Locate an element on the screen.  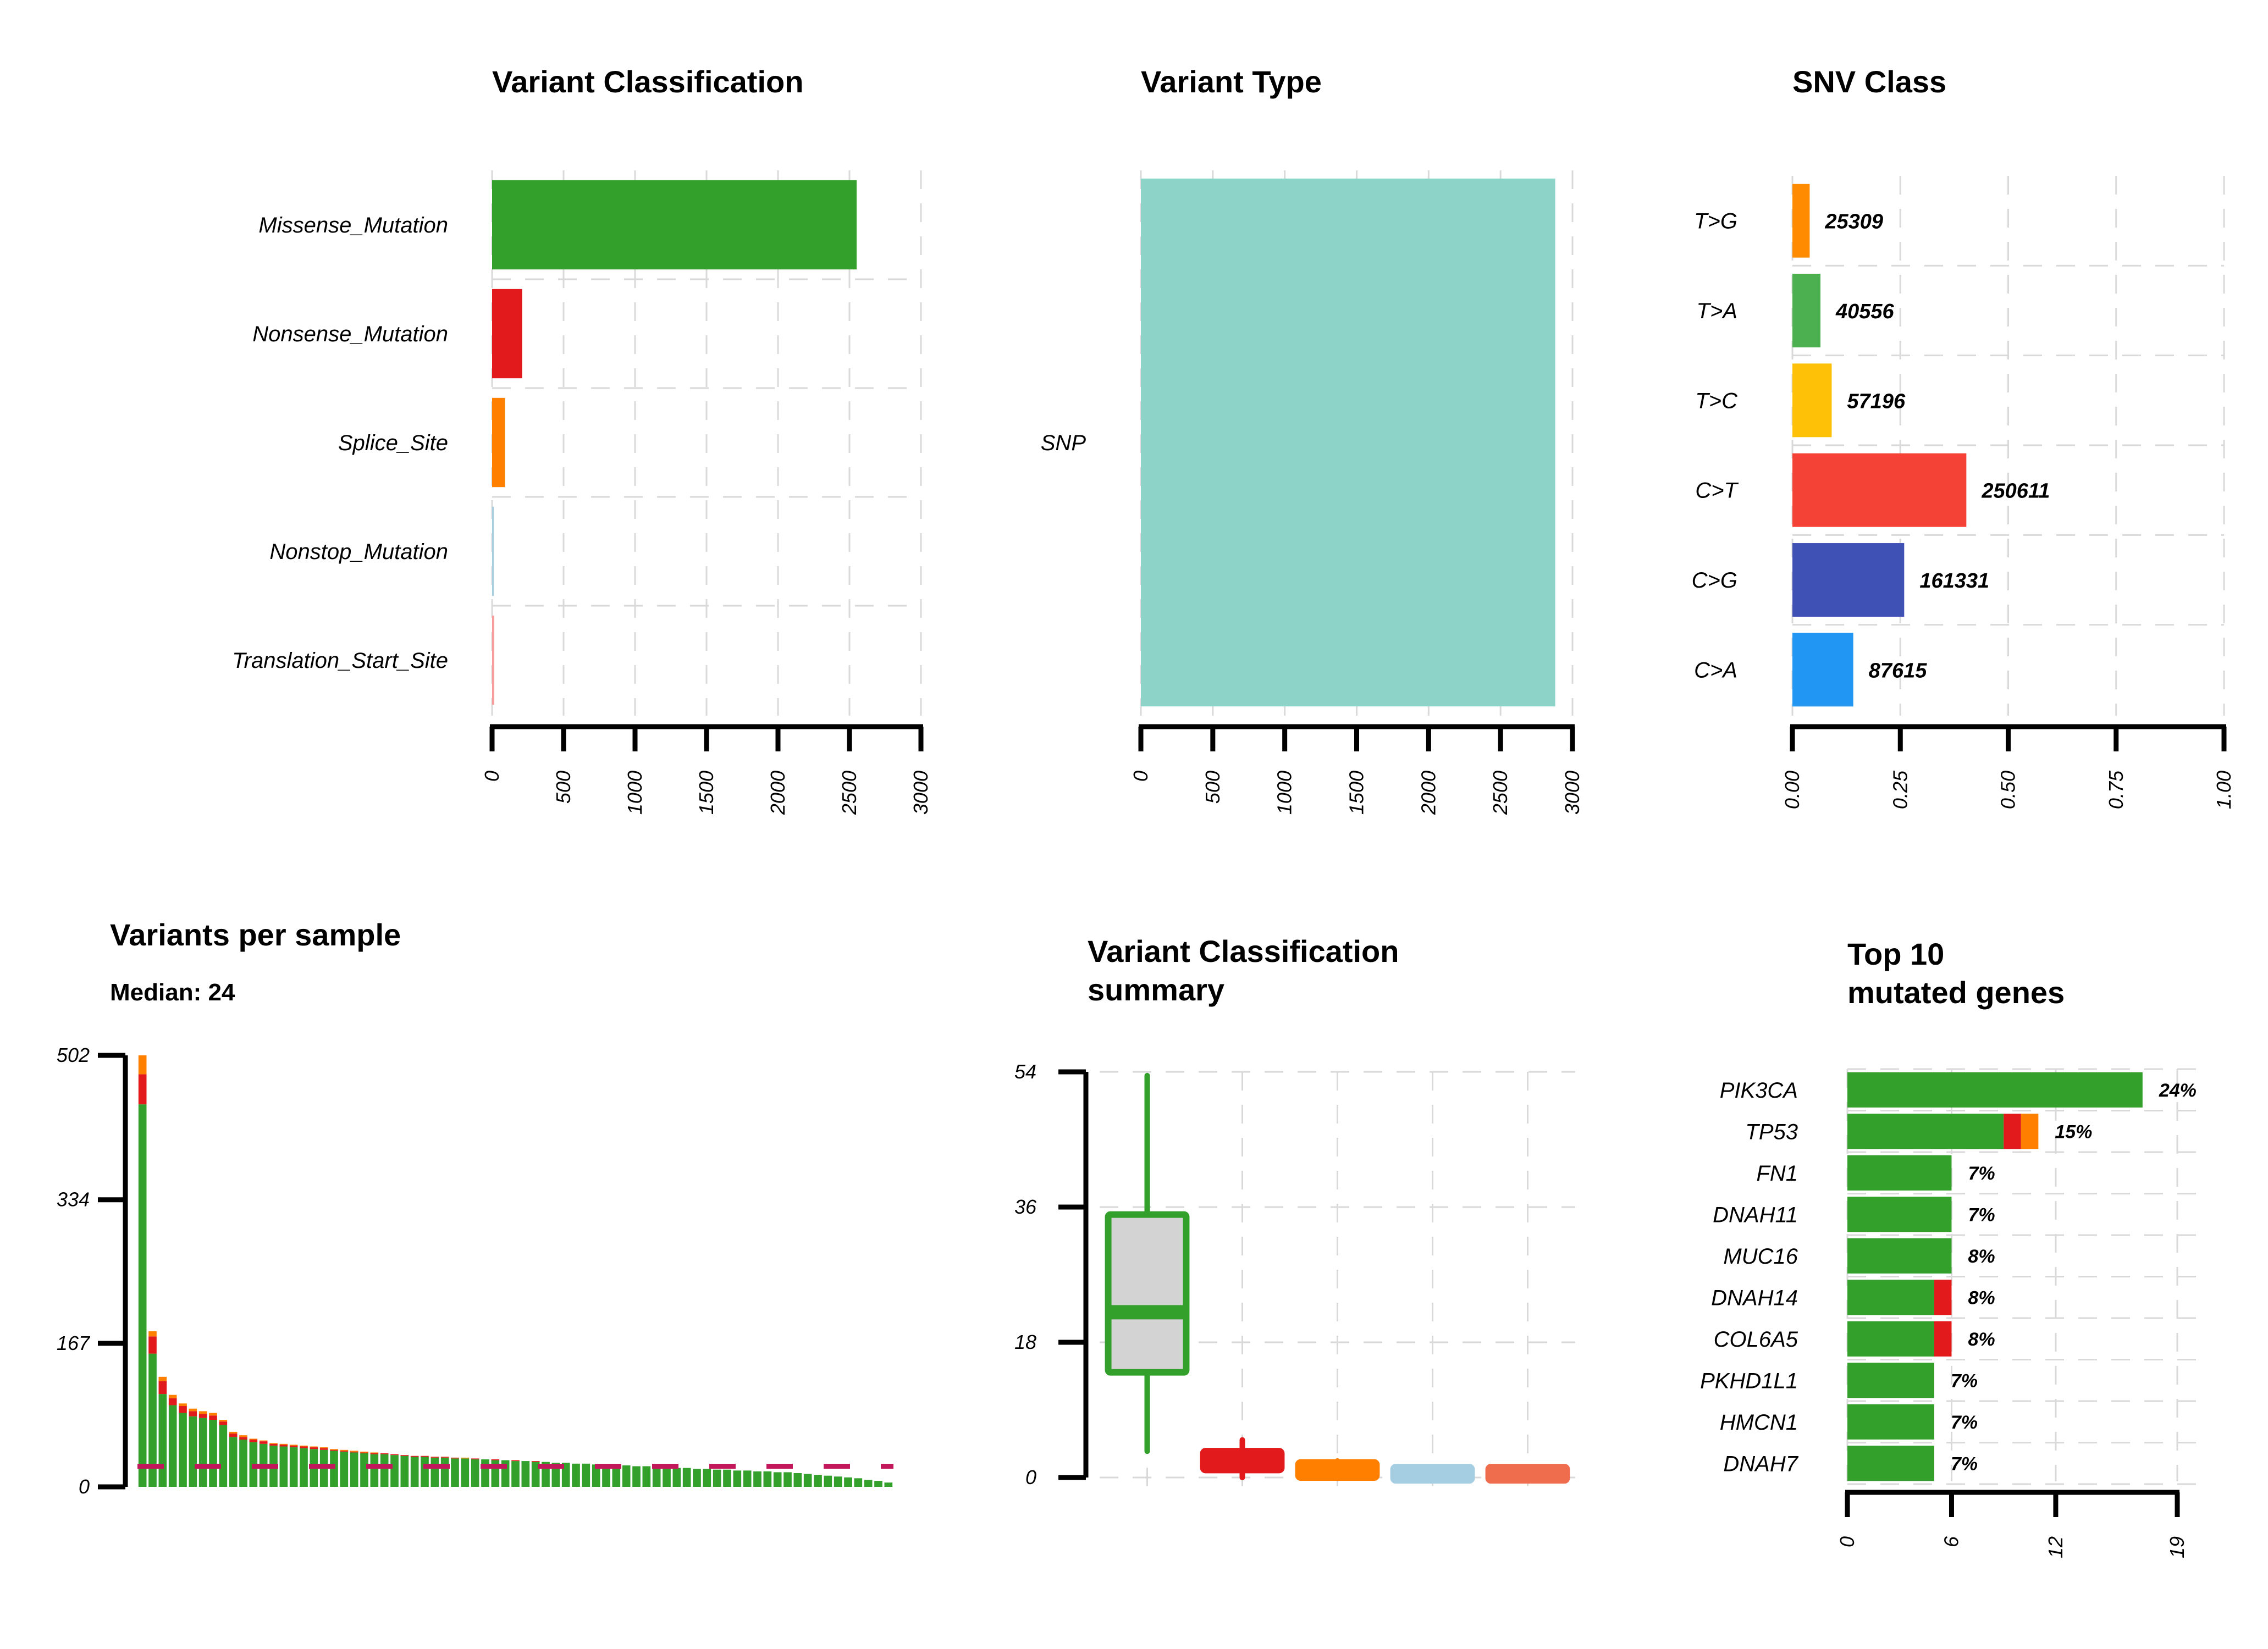
bar-value-label: 25309 is located at coordinates (1854, 222).